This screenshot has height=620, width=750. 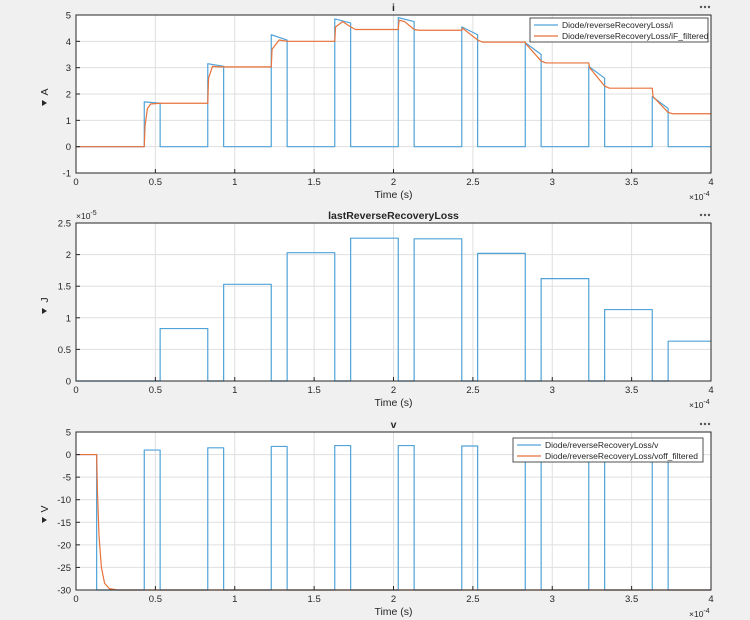 I want to click on y-exponent-base: ×10, so click(x=83, y=216).